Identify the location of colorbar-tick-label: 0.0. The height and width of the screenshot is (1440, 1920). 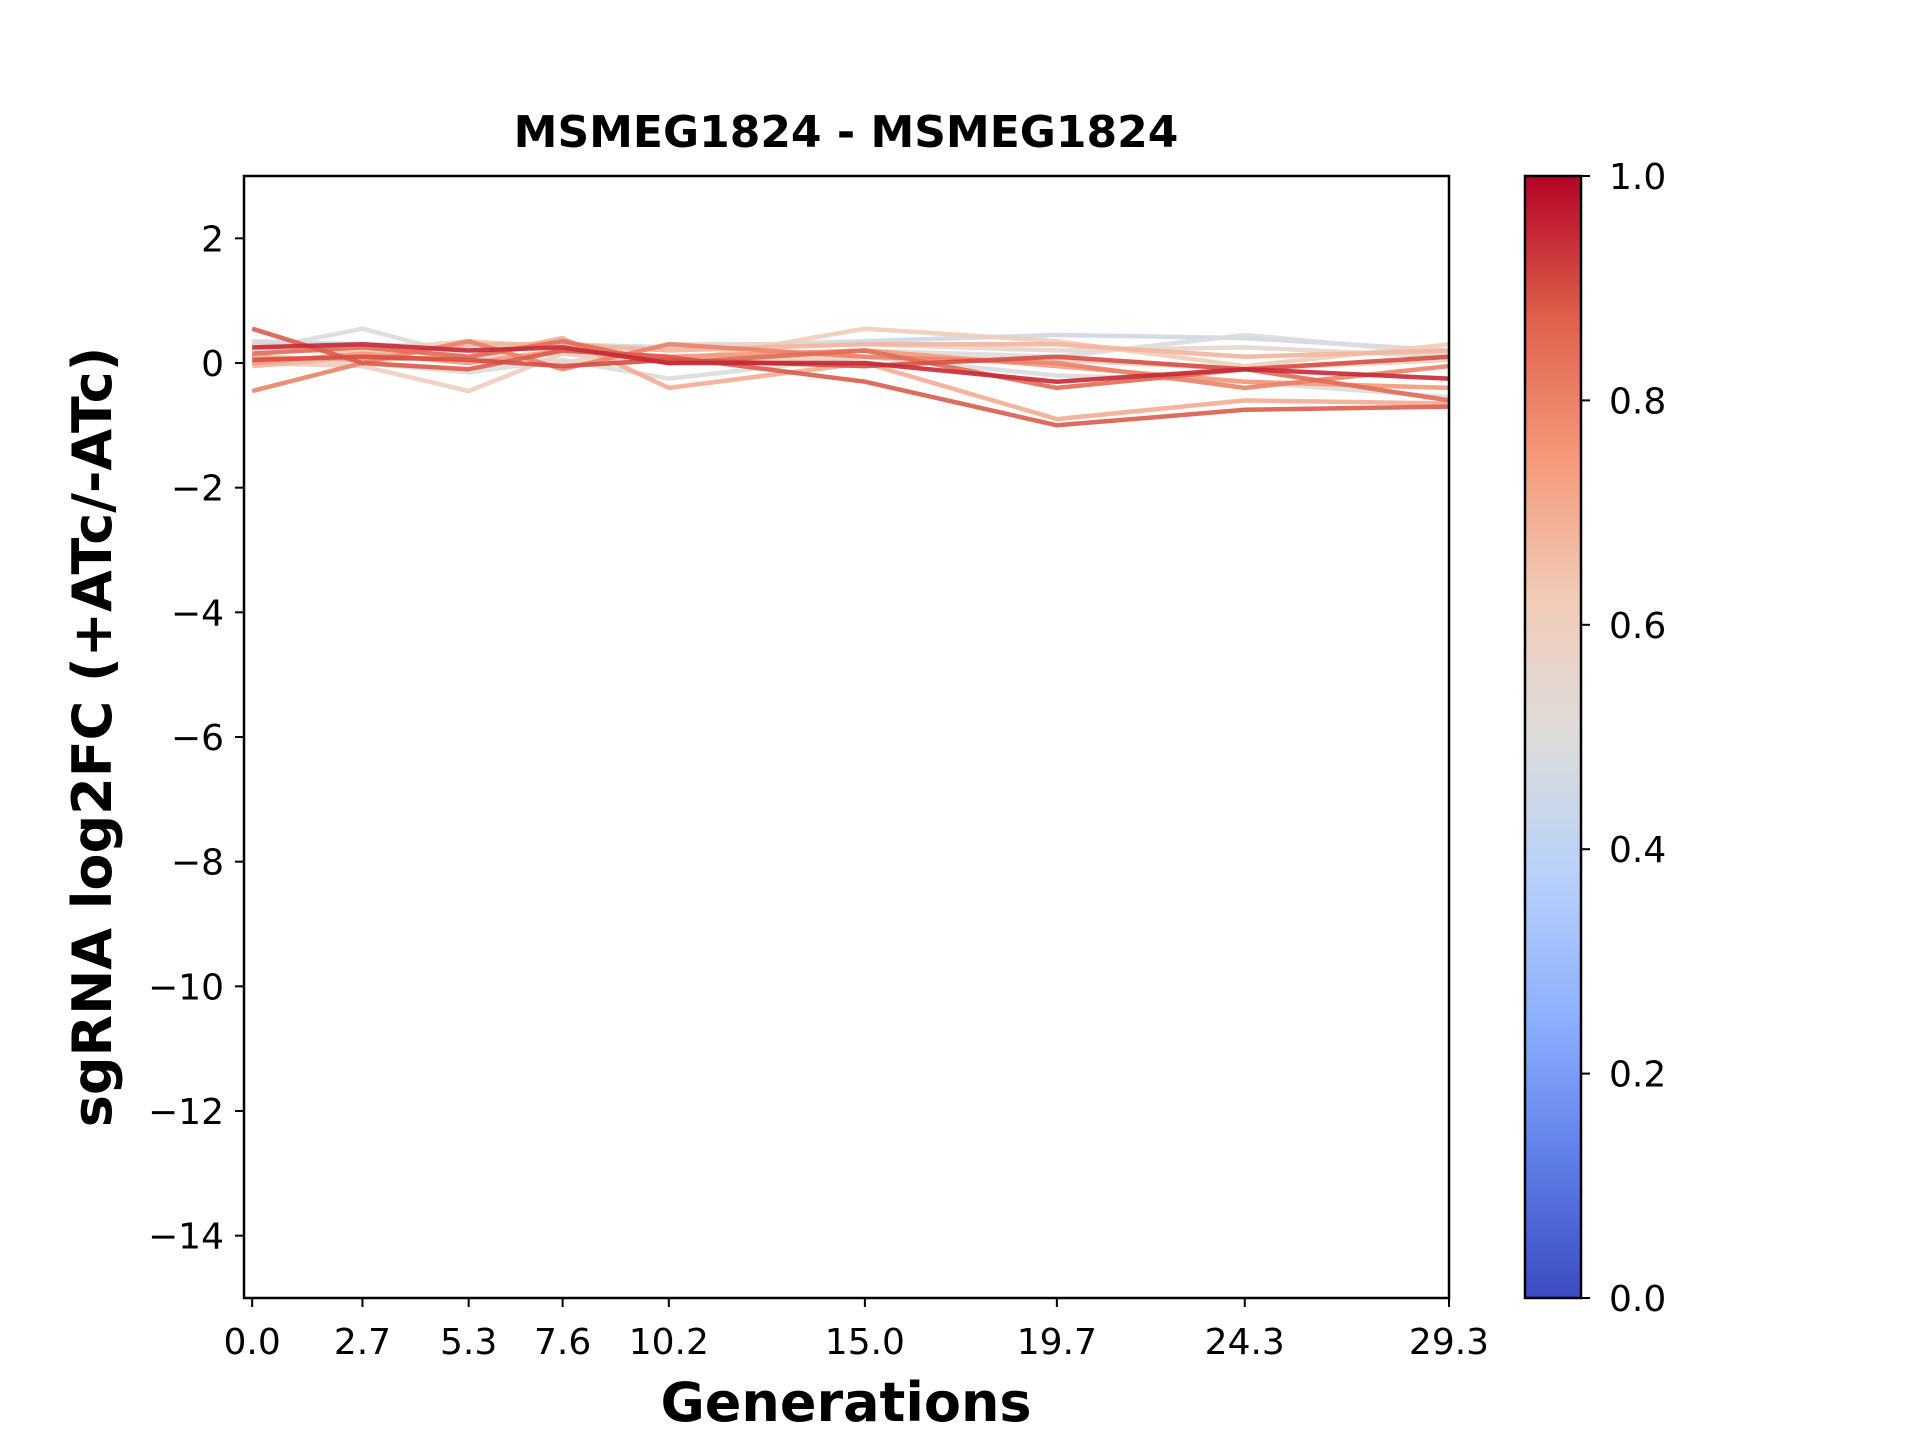
(1637, 1299).